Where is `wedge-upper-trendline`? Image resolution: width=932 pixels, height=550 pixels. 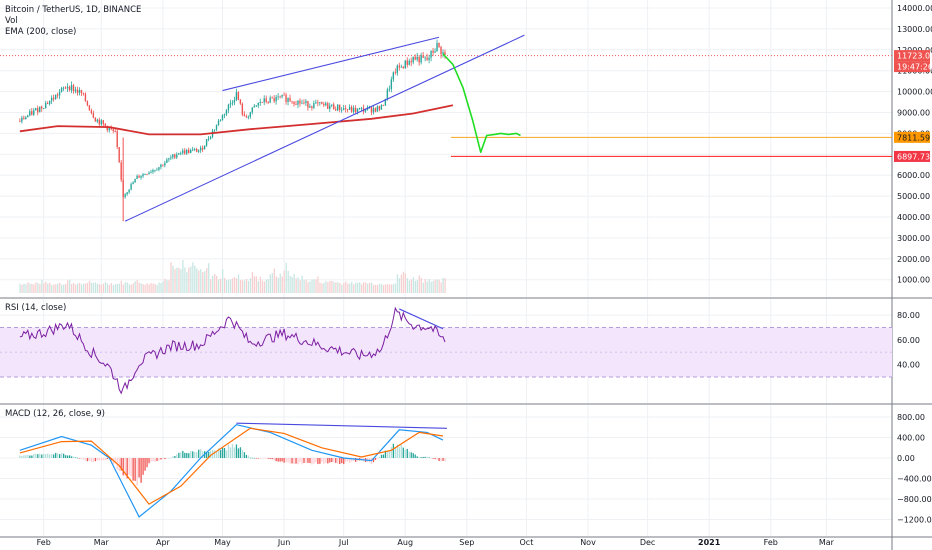 wedge-upper-trendline is located at coordinates (331, 64).